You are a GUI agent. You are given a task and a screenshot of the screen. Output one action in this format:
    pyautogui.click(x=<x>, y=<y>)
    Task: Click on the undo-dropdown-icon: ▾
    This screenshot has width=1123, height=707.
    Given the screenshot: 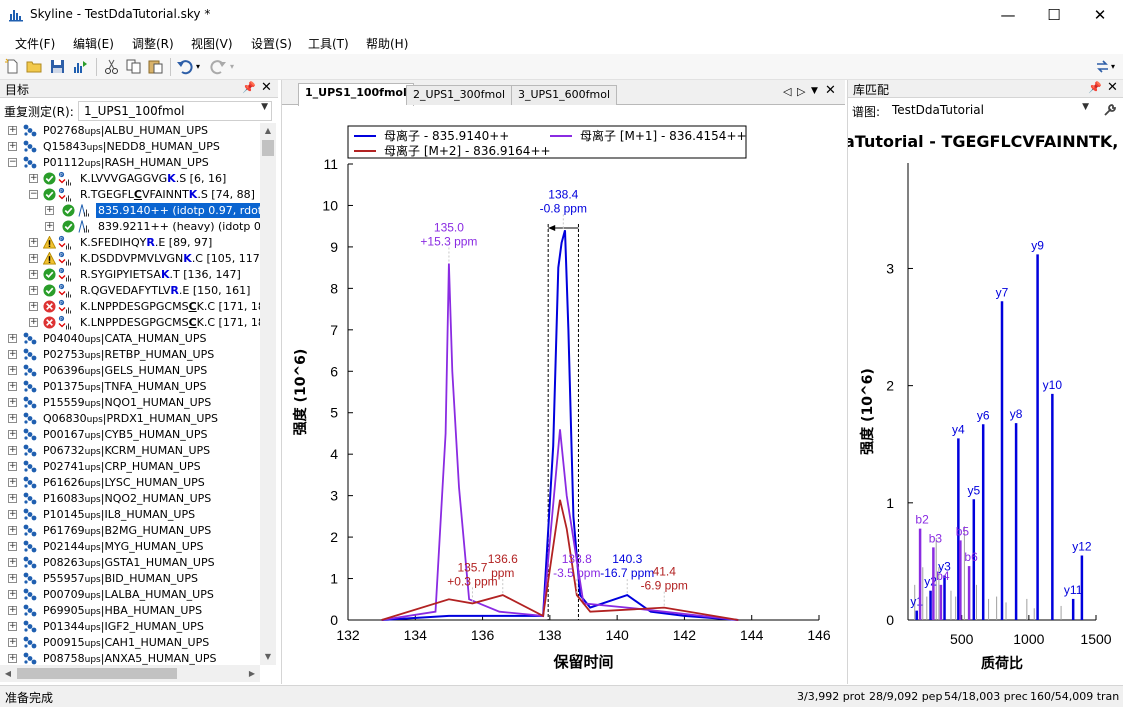 What is the action you would take?
    pyautogui.click(x=198, y=66)
    